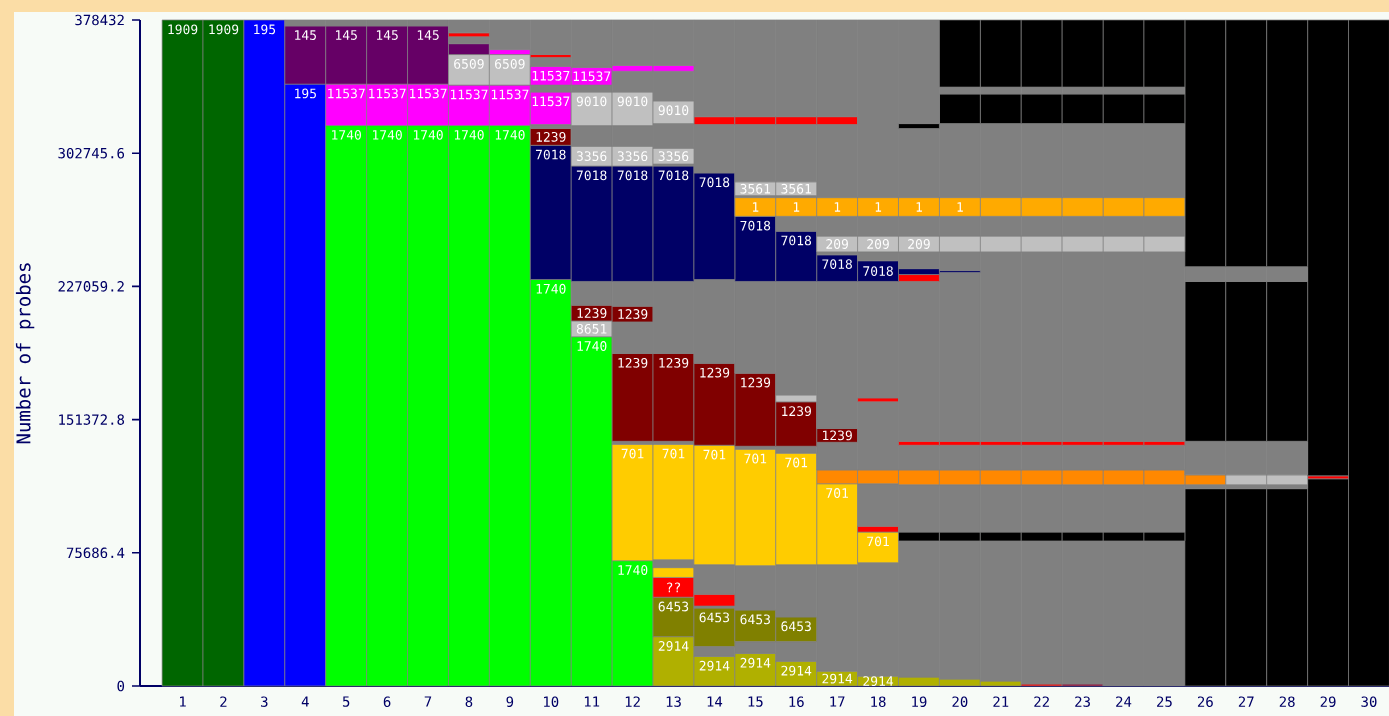  Describe the element at coordinates (346, 701) in the screenshot. I see `x-tick-label: 5` at that location.